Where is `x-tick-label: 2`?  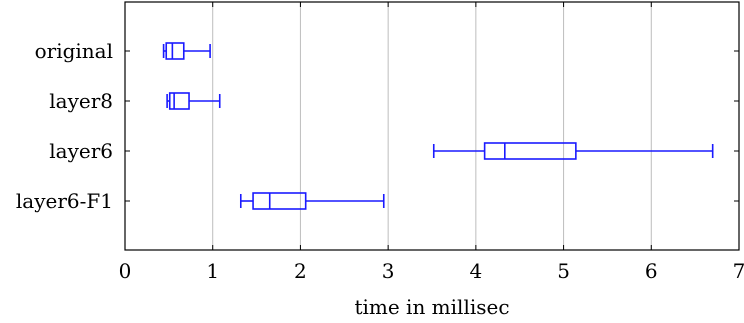
x-tick-label: 2 is located at coordinates (300, 271).